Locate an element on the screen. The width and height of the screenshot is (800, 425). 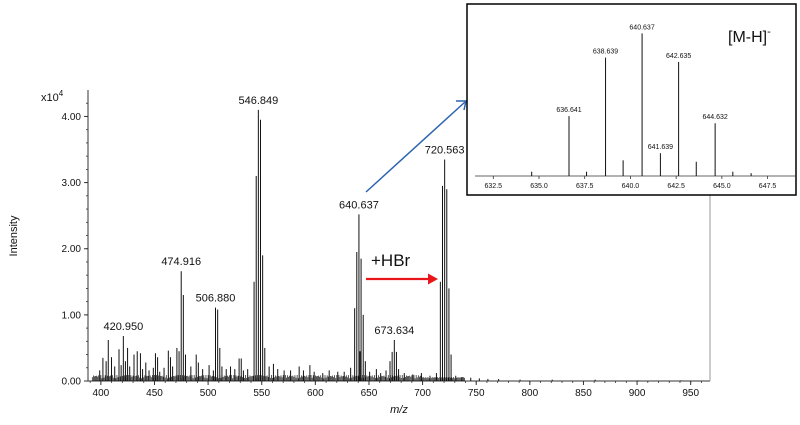
inset-peak-series is located at coordinates (641, 104).